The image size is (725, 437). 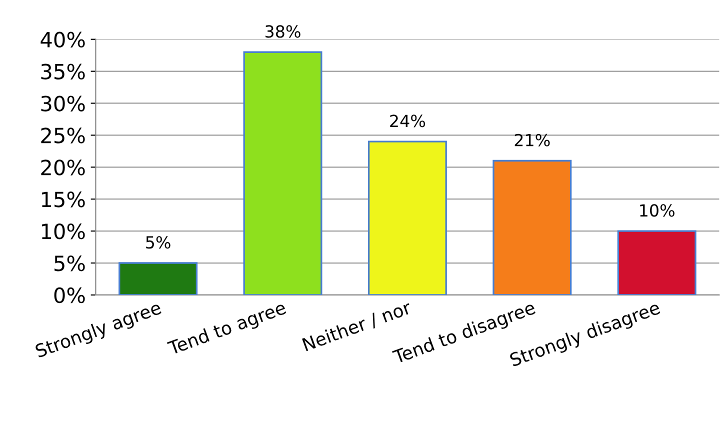 What do you see at coordinates (227, 329) in the screenshot?
I see `x-tick-label: Tend to agree` at bounding box center [227, 329].